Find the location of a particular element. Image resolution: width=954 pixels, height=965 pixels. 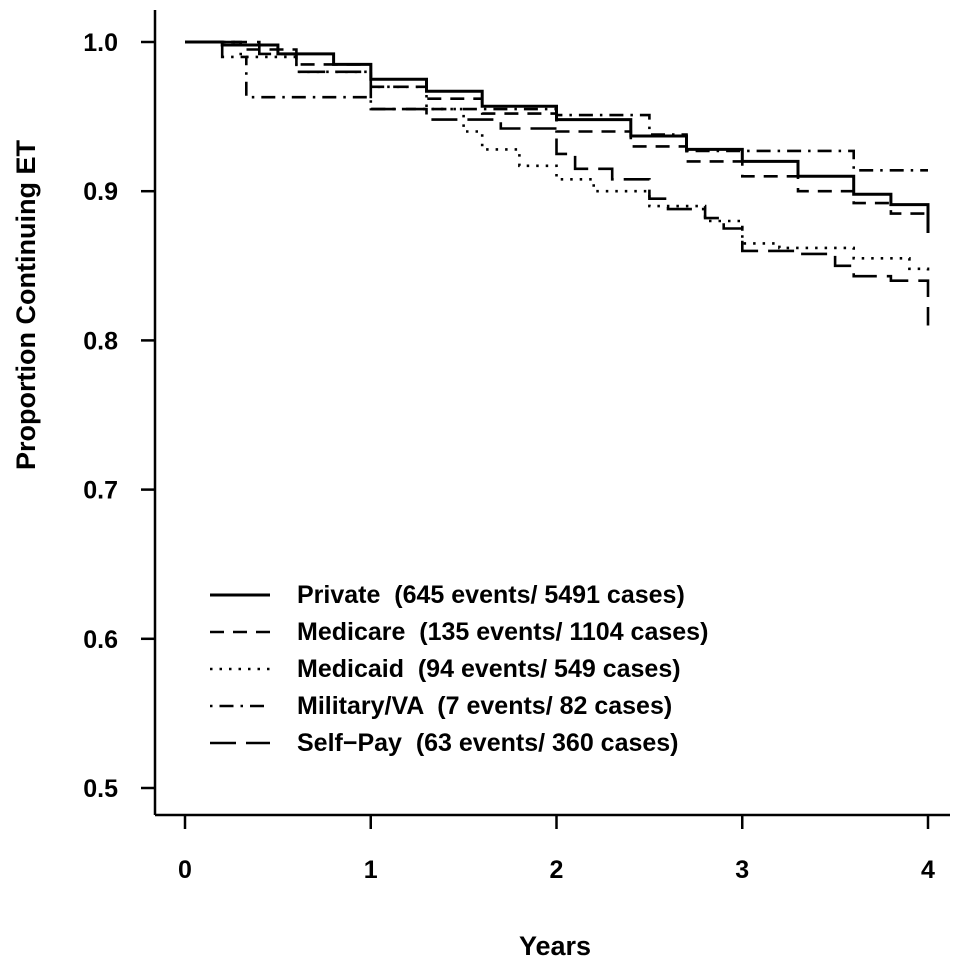

x-tick-label: 3 is located at coordinates (742, 870).